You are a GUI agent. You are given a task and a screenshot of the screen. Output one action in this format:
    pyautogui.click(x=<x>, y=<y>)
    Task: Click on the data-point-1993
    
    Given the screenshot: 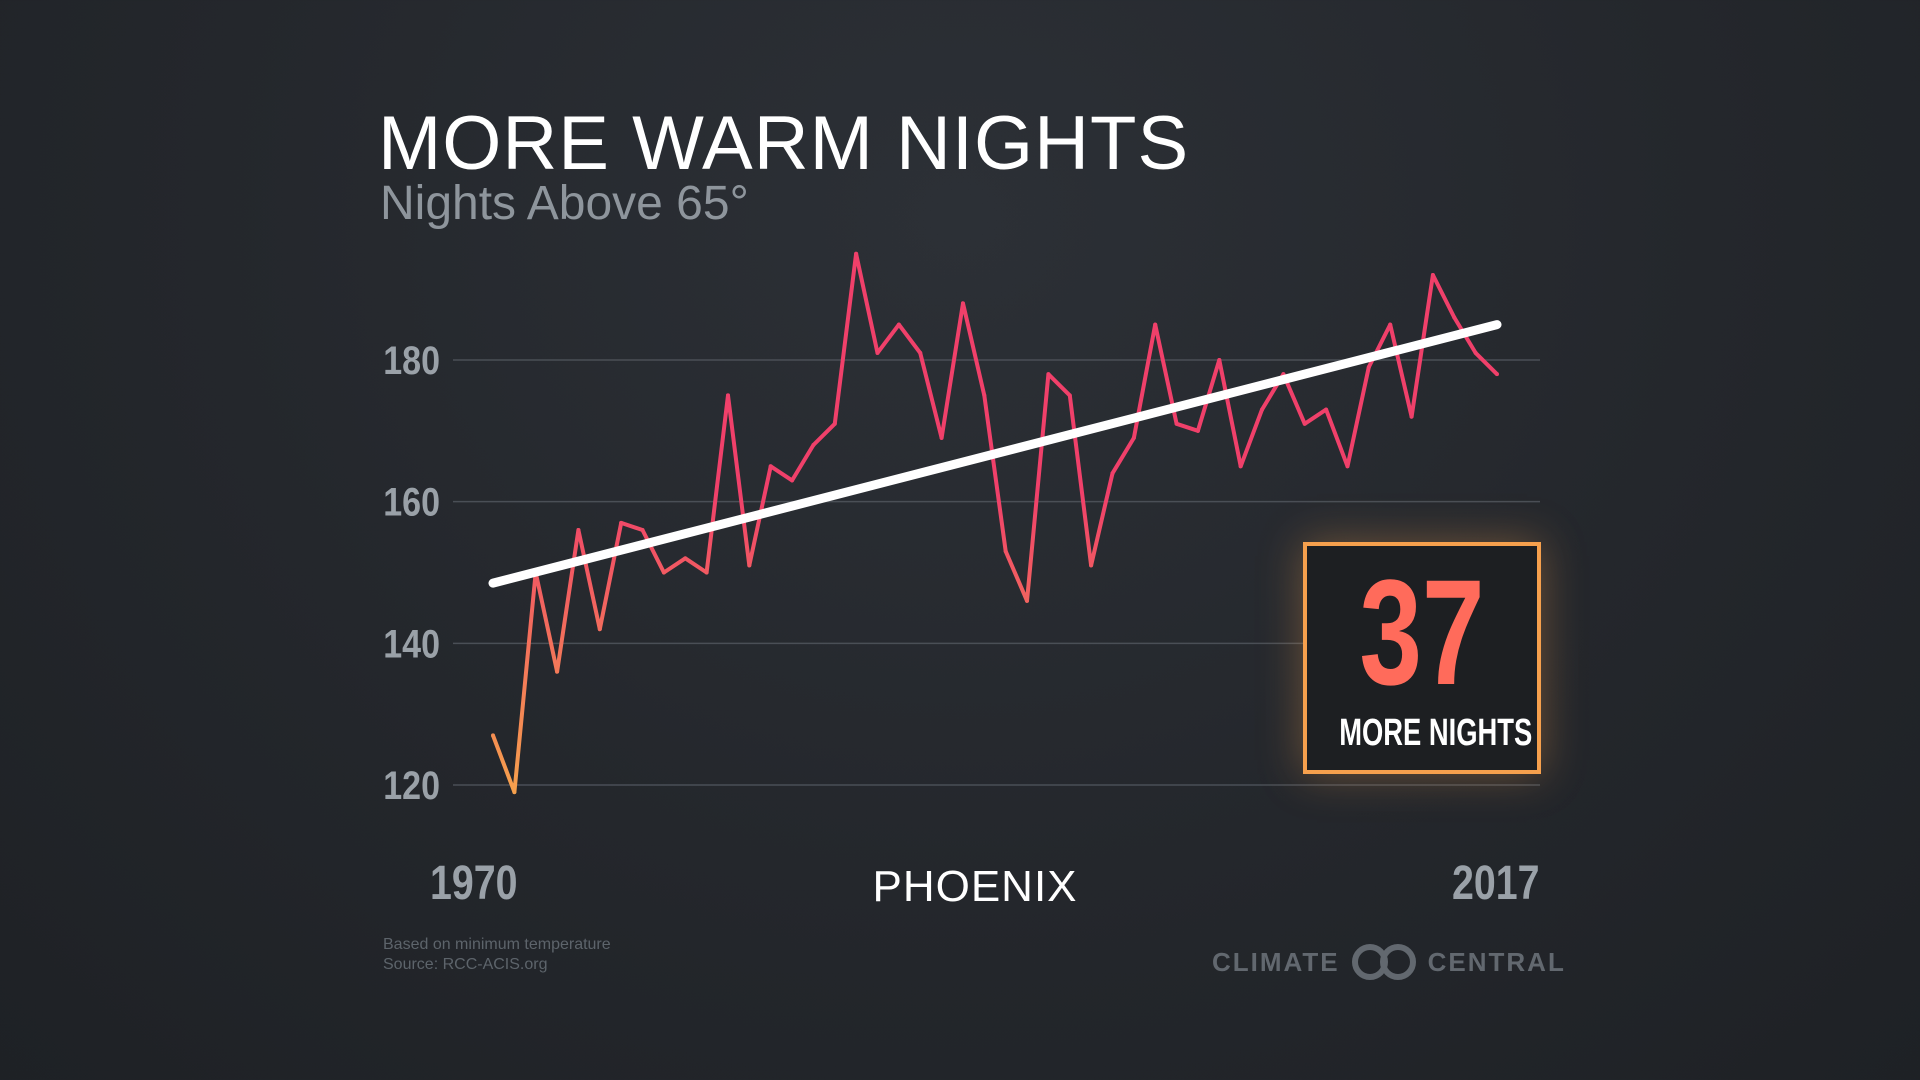 What is the action you would take?
    pyautogui.click(x=984, y=395)
    